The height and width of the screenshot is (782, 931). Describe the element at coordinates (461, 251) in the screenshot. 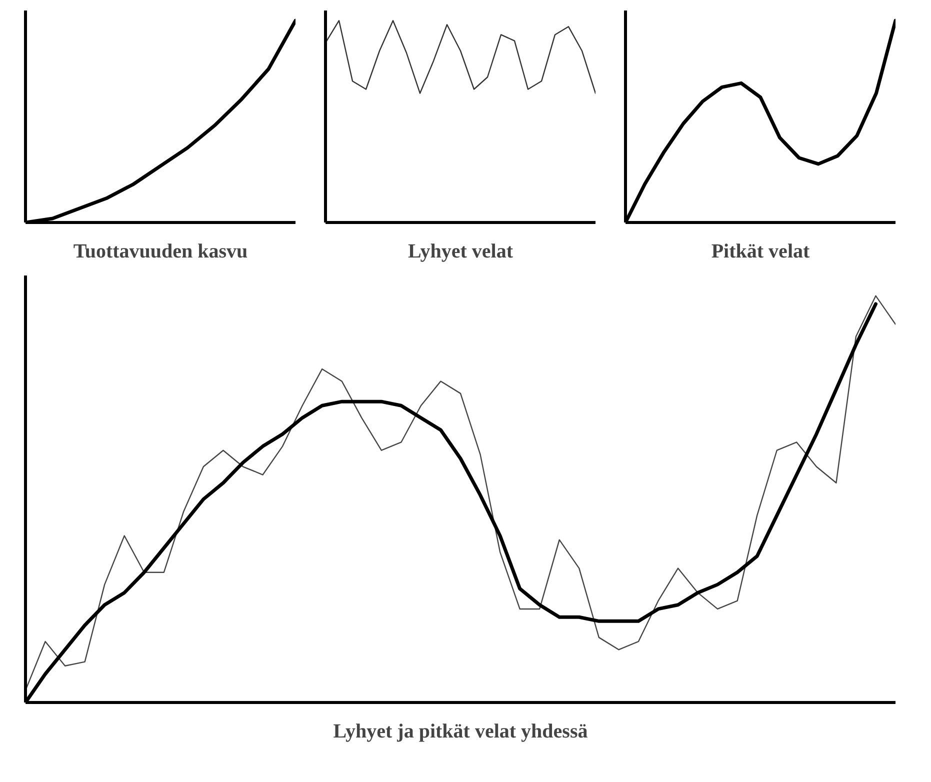

I see `x-axis-title: Lyhyet velat` at that location.